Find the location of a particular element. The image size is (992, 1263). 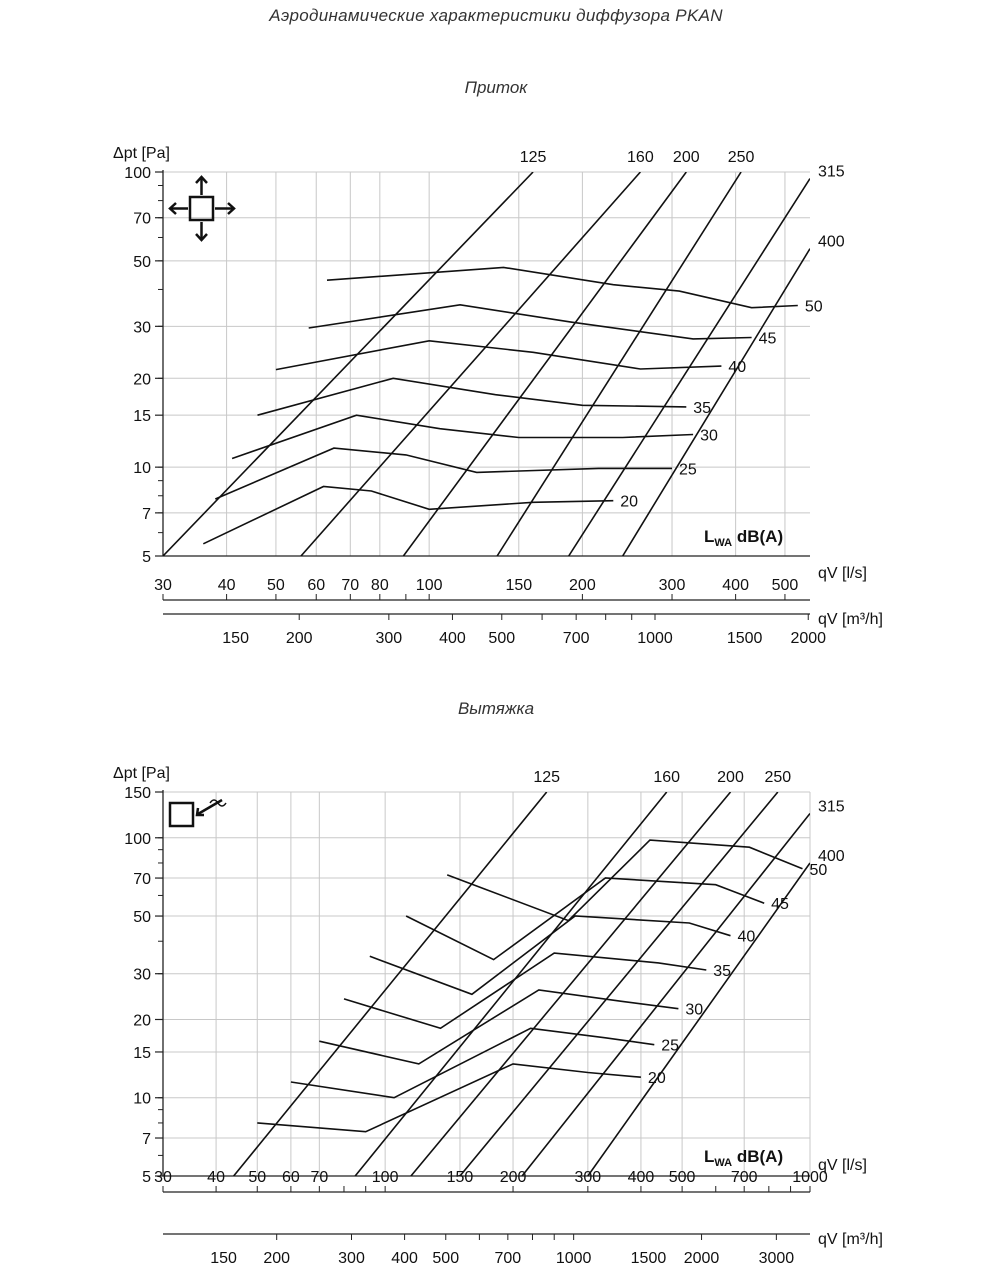

chart-1-title: Приток is located at coordinates (496, 87).